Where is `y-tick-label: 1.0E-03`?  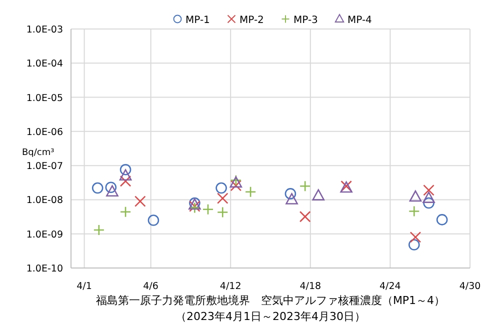
y-tick-label: 1.0E-03 is located at coordinates (44, 30).